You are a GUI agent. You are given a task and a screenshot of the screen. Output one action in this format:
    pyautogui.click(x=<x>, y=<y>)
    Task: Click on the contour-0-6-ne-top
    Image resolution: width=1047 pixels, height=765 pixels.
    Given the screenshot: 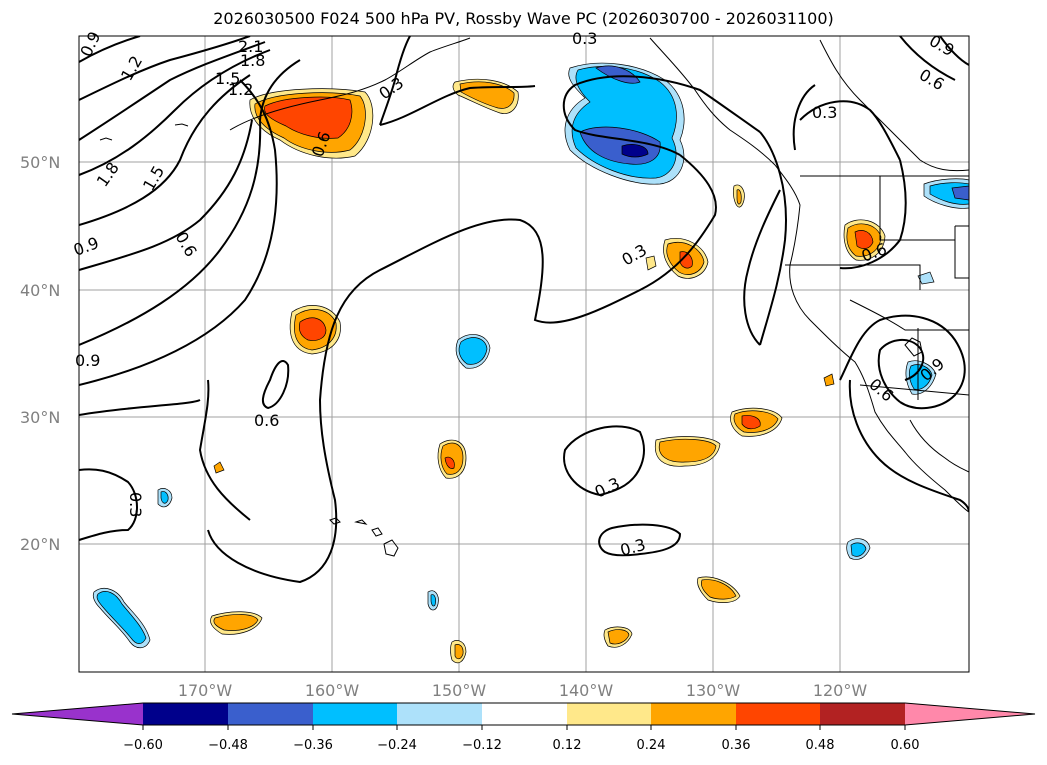 What is the action you would take?
    pyautogui.click(x=927, y=58)
    